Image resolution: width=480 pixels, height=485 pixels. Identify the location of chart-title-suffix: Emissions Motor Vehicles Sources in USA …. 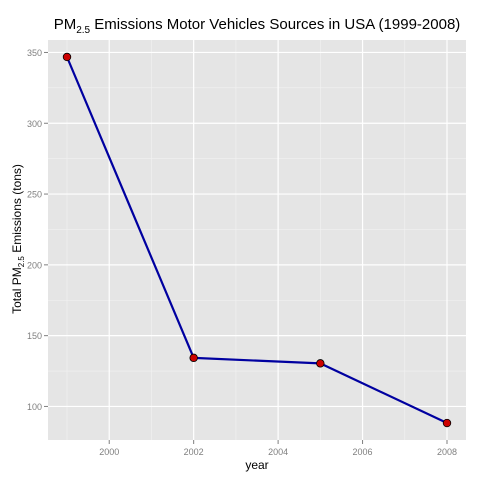
(275, 24).